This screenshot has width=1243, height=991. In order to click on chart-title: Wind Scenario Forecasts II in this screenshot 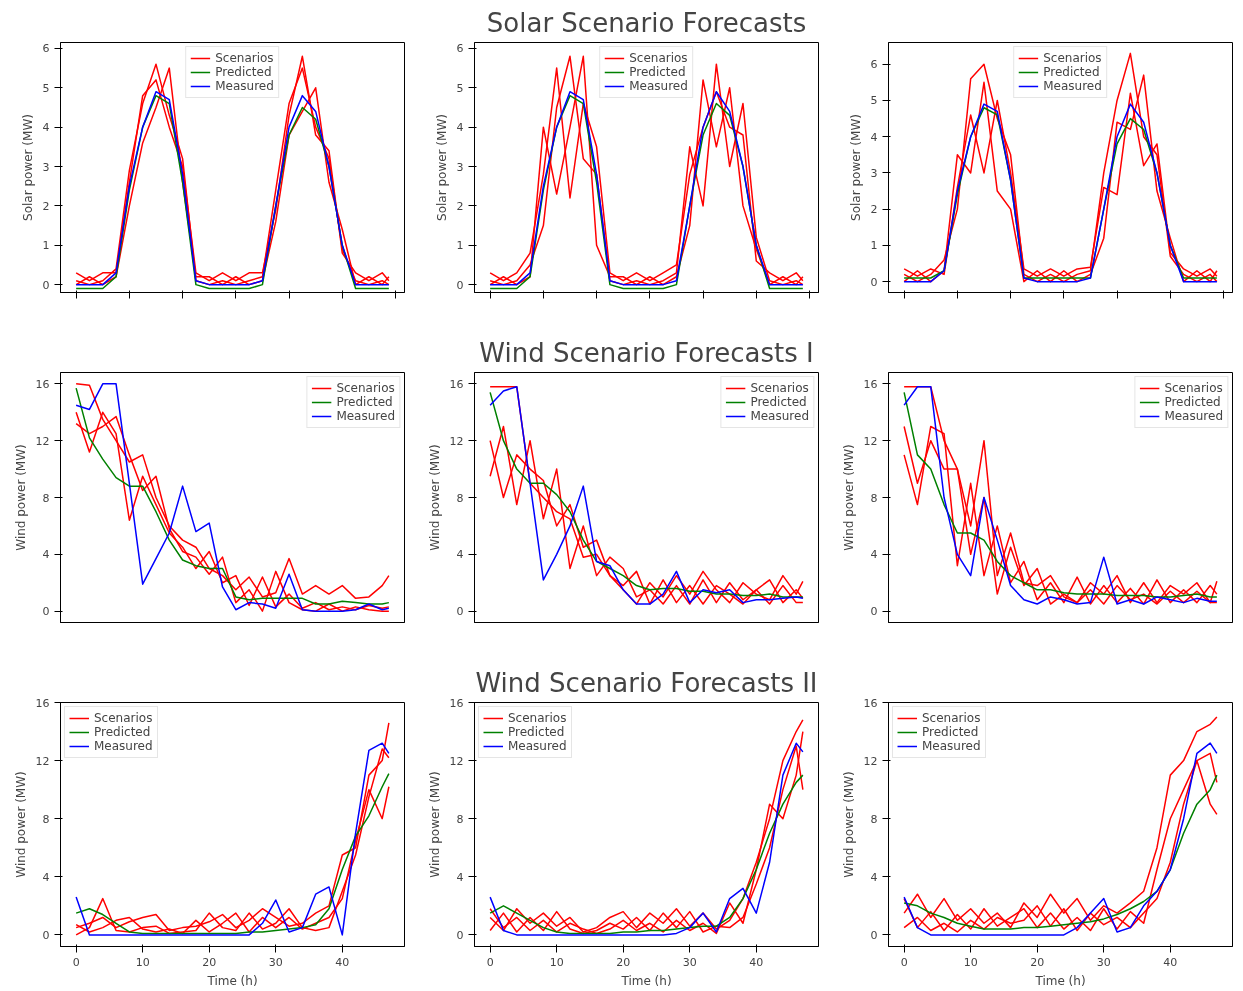, I will do `click(646, 682)`.